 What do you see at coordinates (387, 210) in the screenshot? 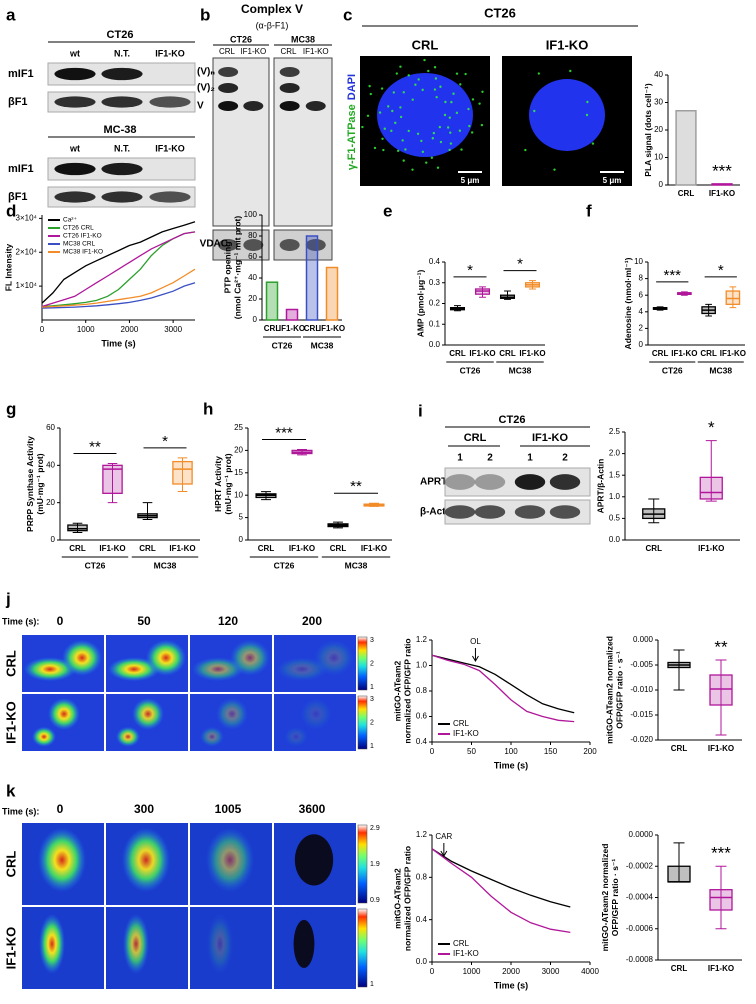
I see `panel-label: e` at bounding box center [387, 210].